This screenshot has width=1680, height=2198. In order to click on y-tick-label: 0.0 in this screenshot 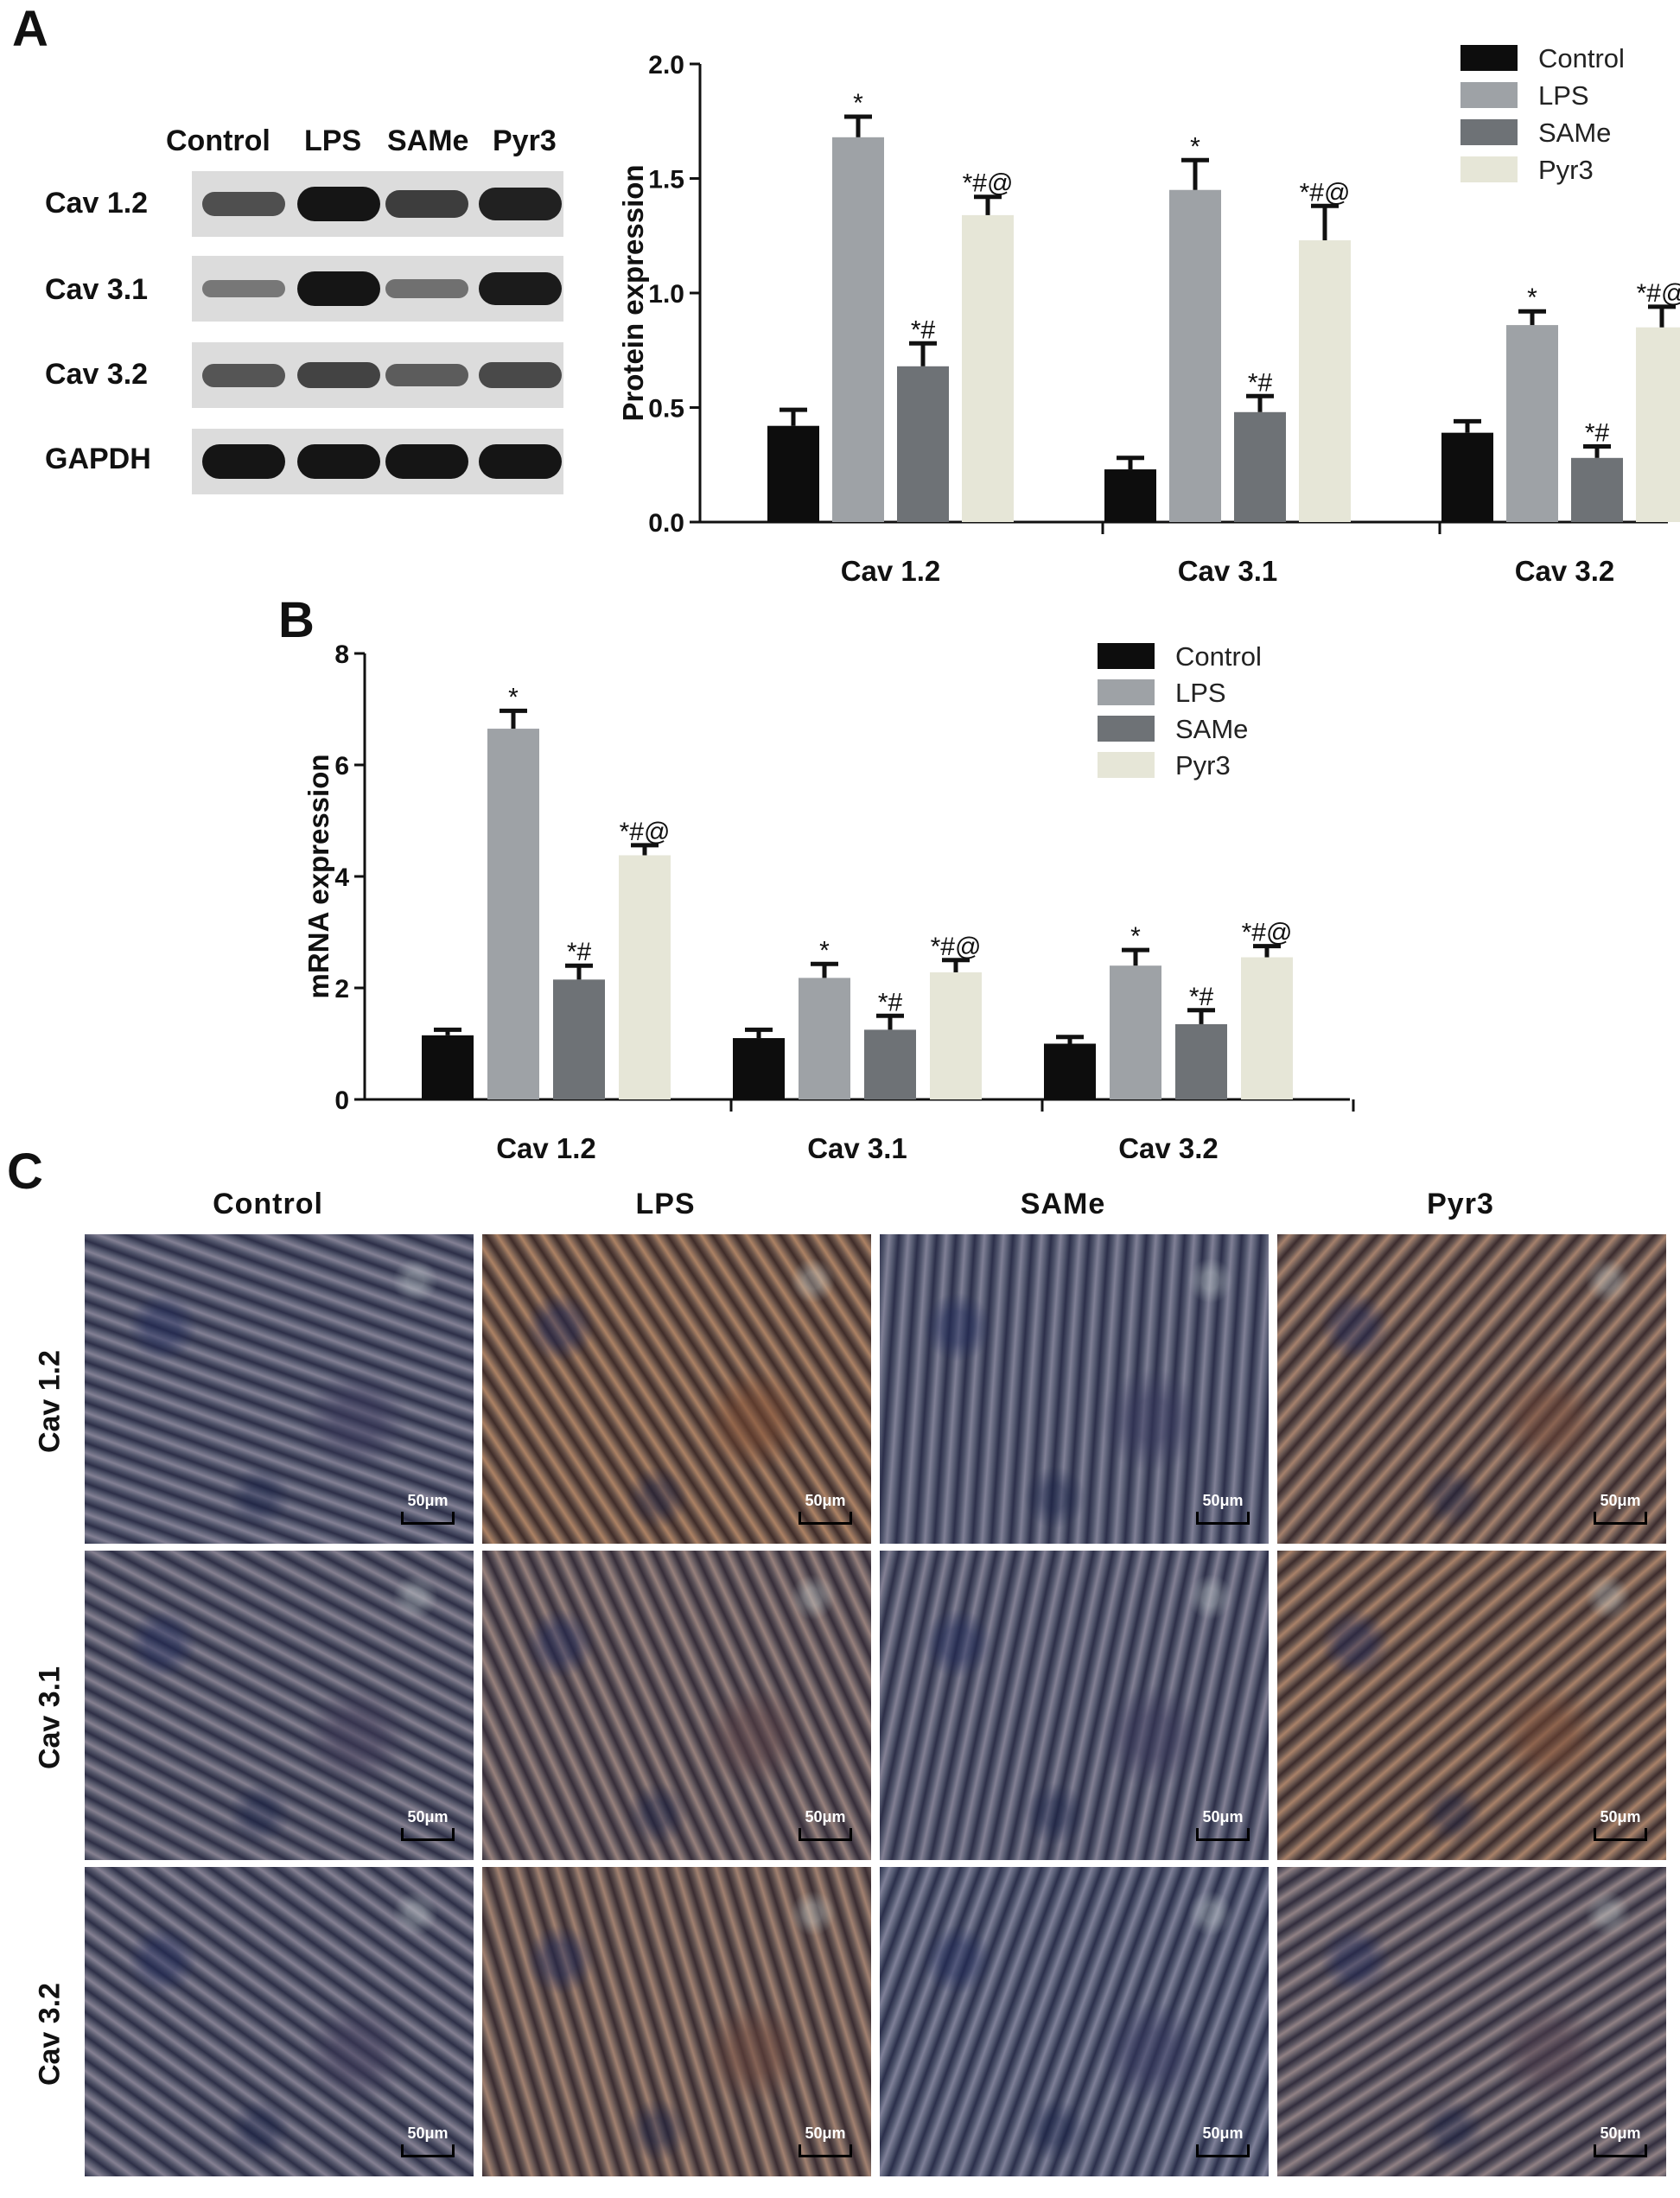, I will do `click(666, 523)`.